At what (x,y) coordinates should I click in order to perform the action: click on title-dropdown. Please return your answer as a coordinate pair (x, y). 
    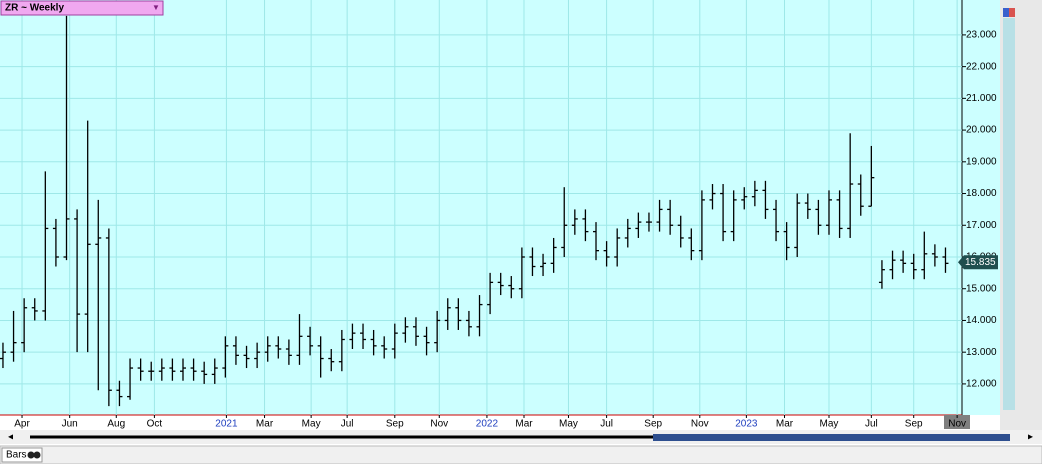
    Looking at the image, I should click on (82, 8).